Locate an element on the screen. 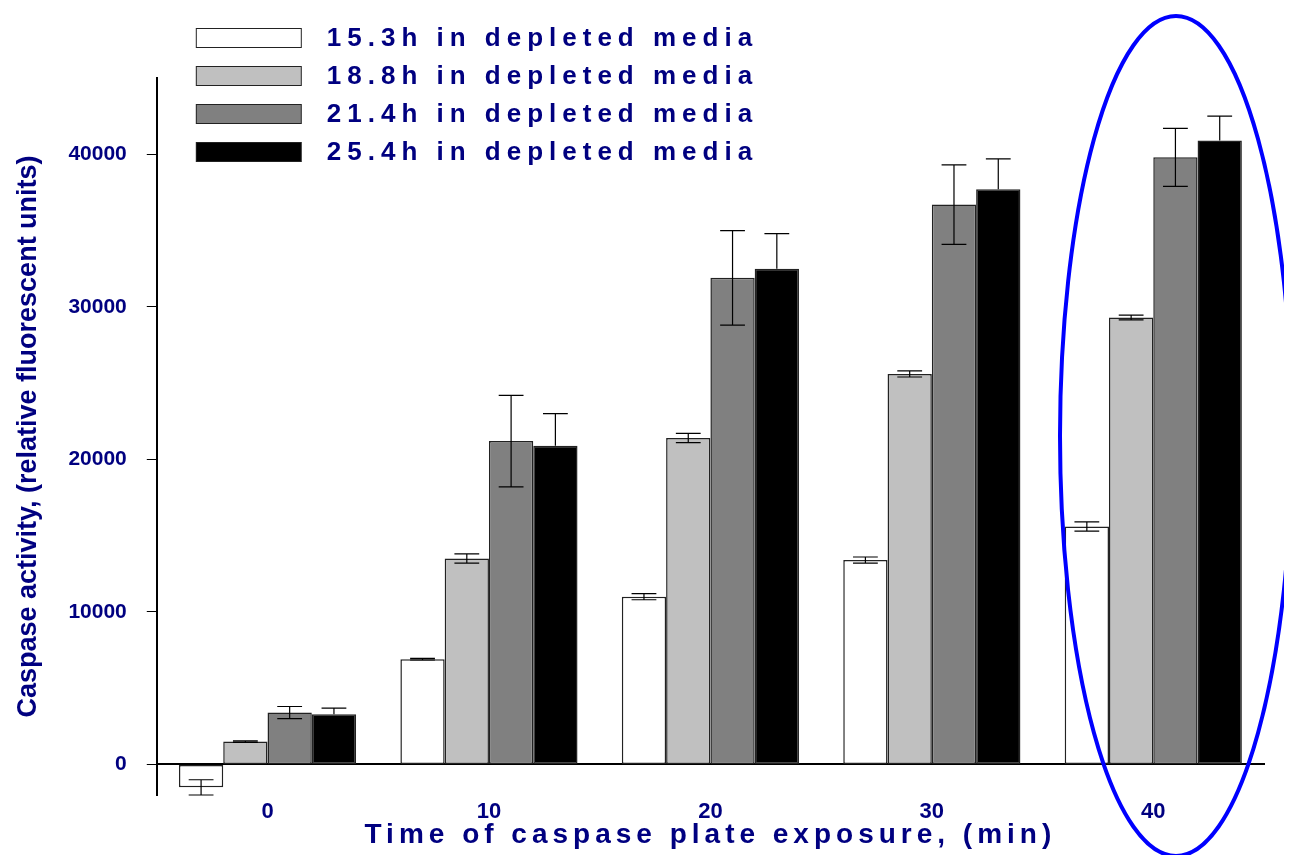 Image resolution: width=1292 pixels, height=863 pixels. y-tick-label: 40000 is located at coordinates (97, 153).